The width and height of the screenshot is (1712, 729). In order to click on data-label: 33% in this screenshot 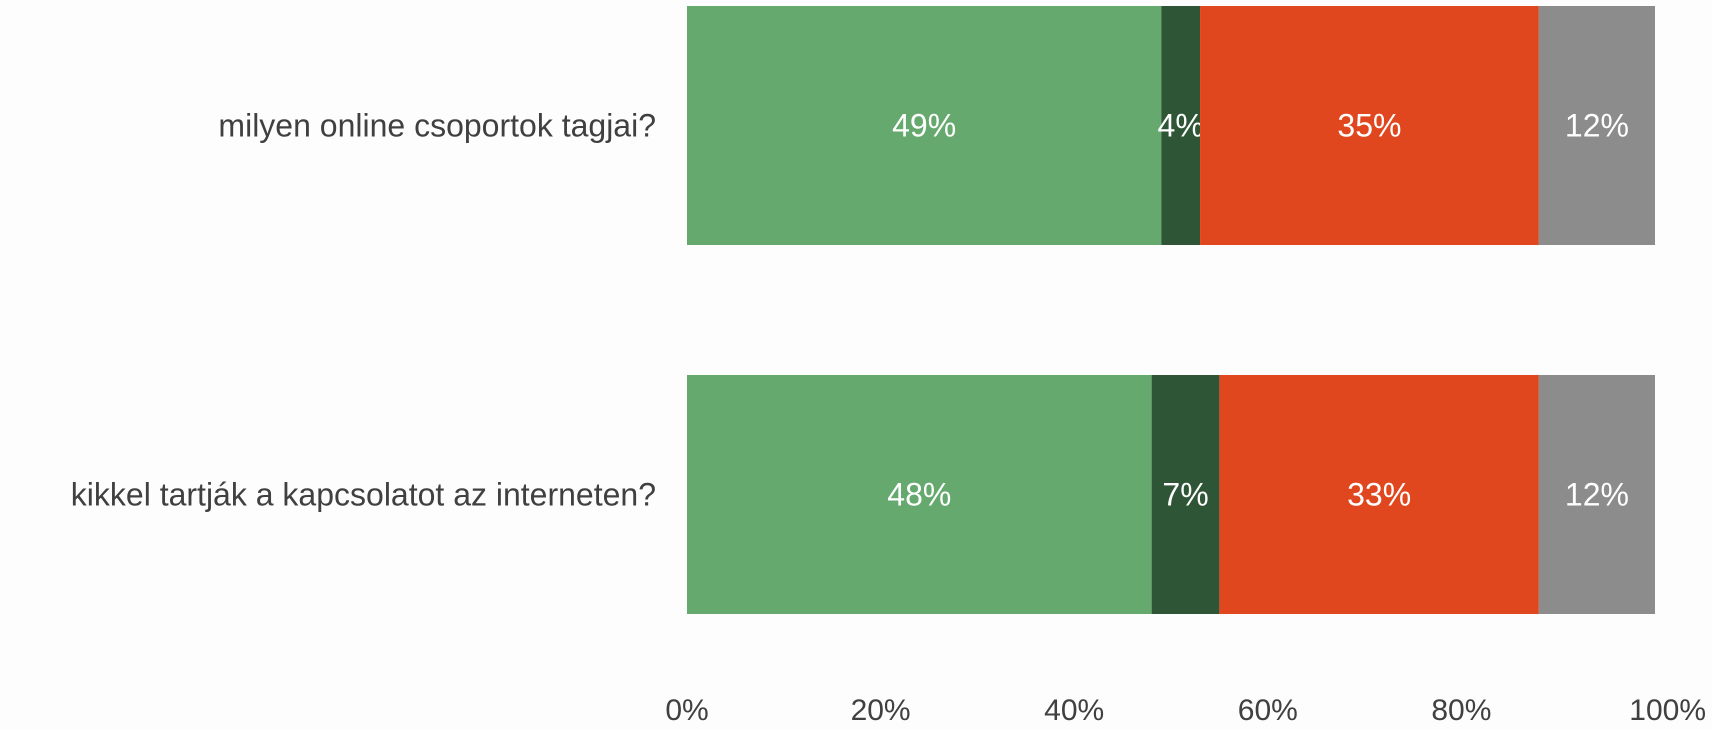, I will do `click(1379, 495)`.